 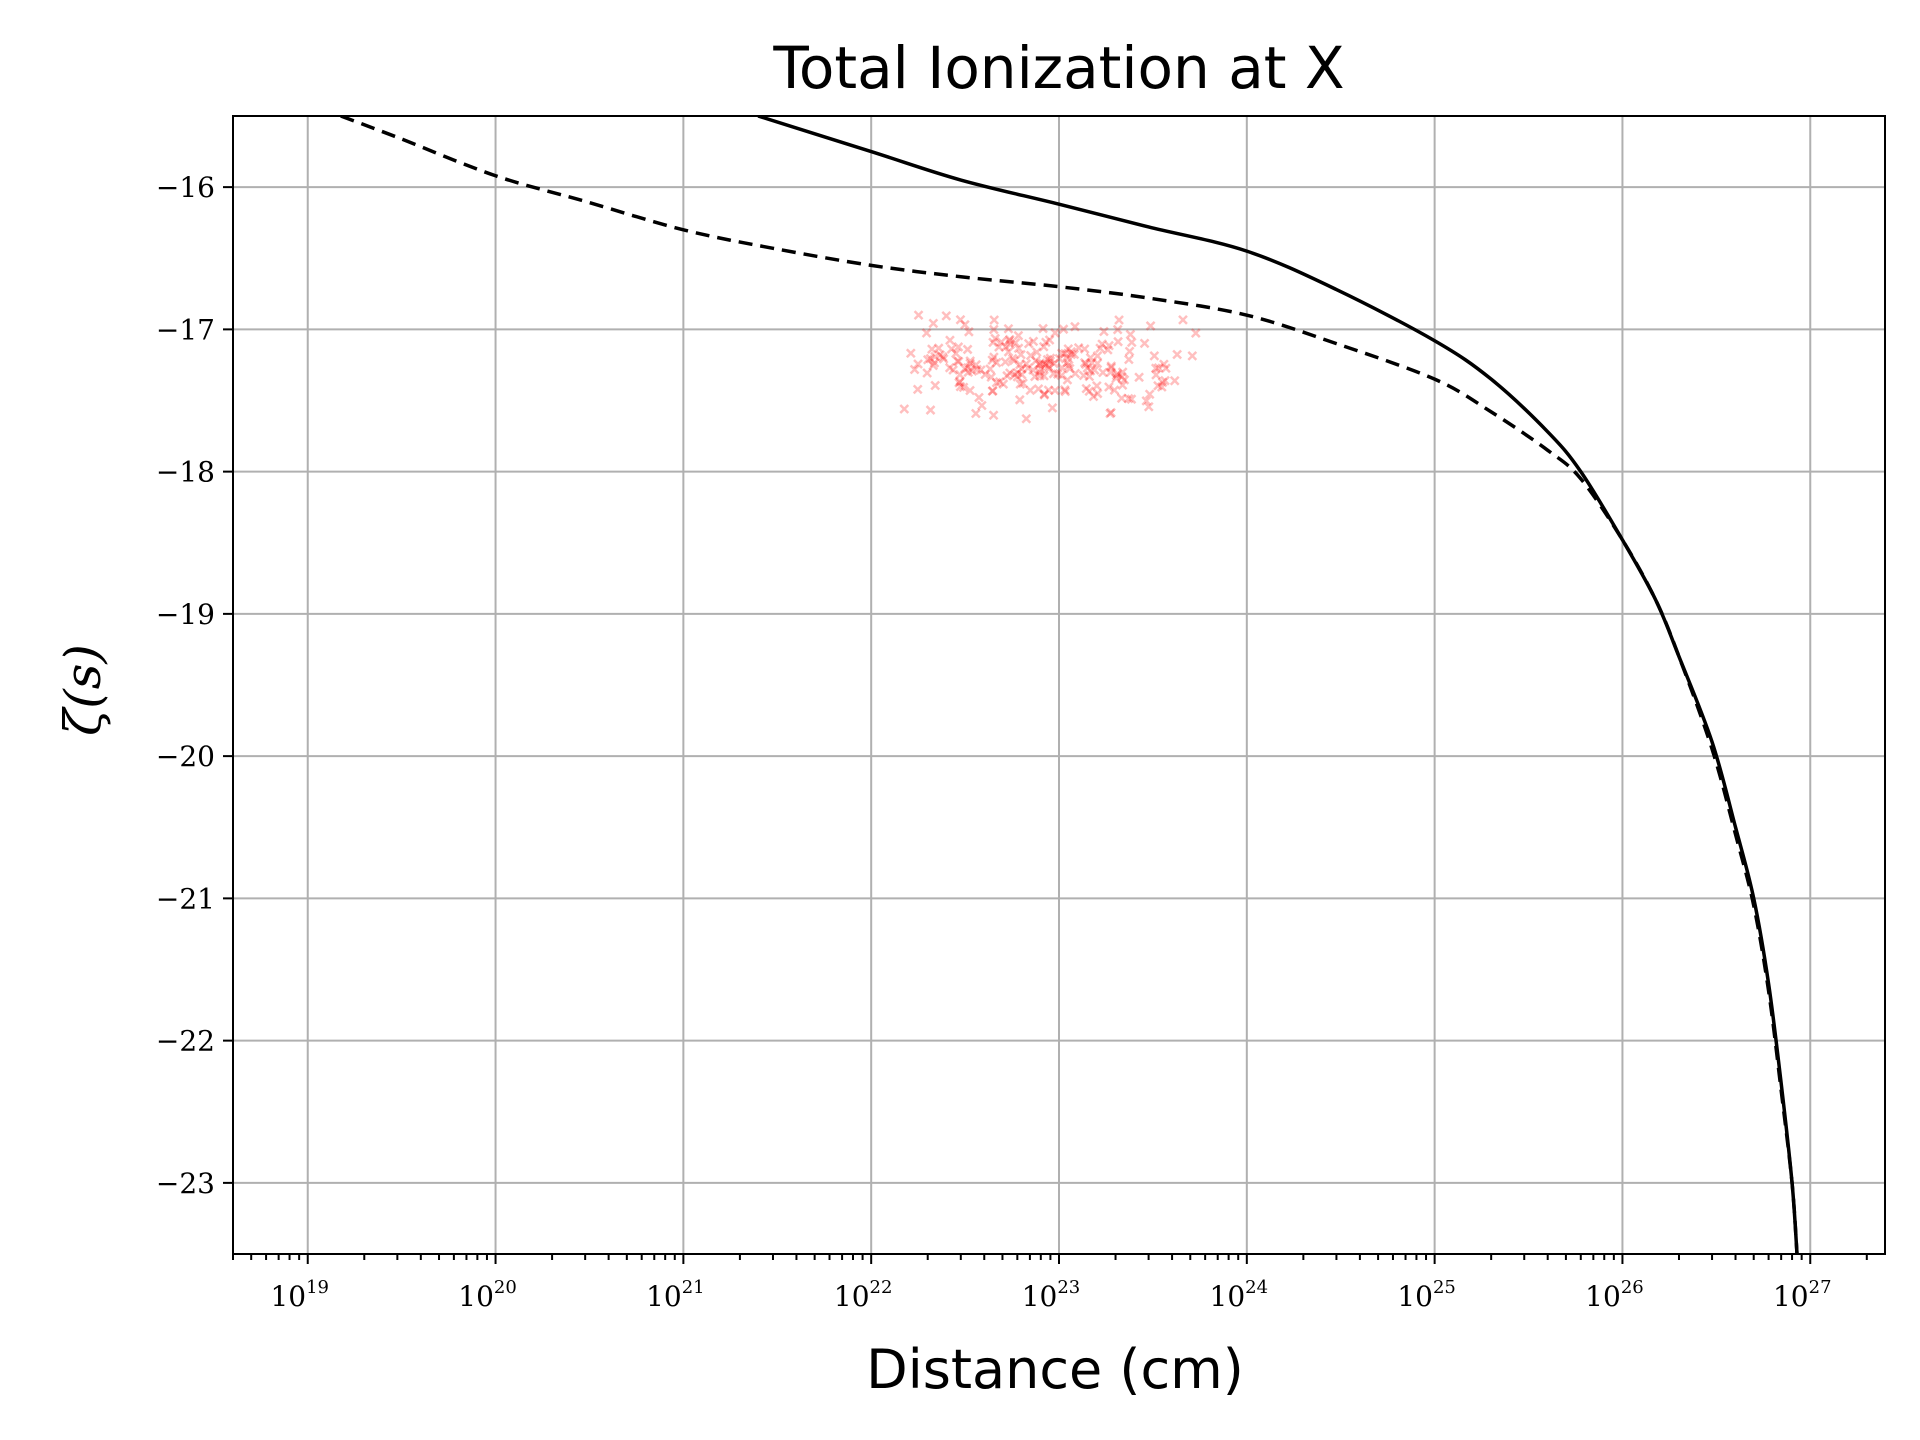 What do you see at coordinates (1055, 1369) in the screenshot?
I see `x-axis-label: Distance (cm)` at bounding box center [1055, 1369].